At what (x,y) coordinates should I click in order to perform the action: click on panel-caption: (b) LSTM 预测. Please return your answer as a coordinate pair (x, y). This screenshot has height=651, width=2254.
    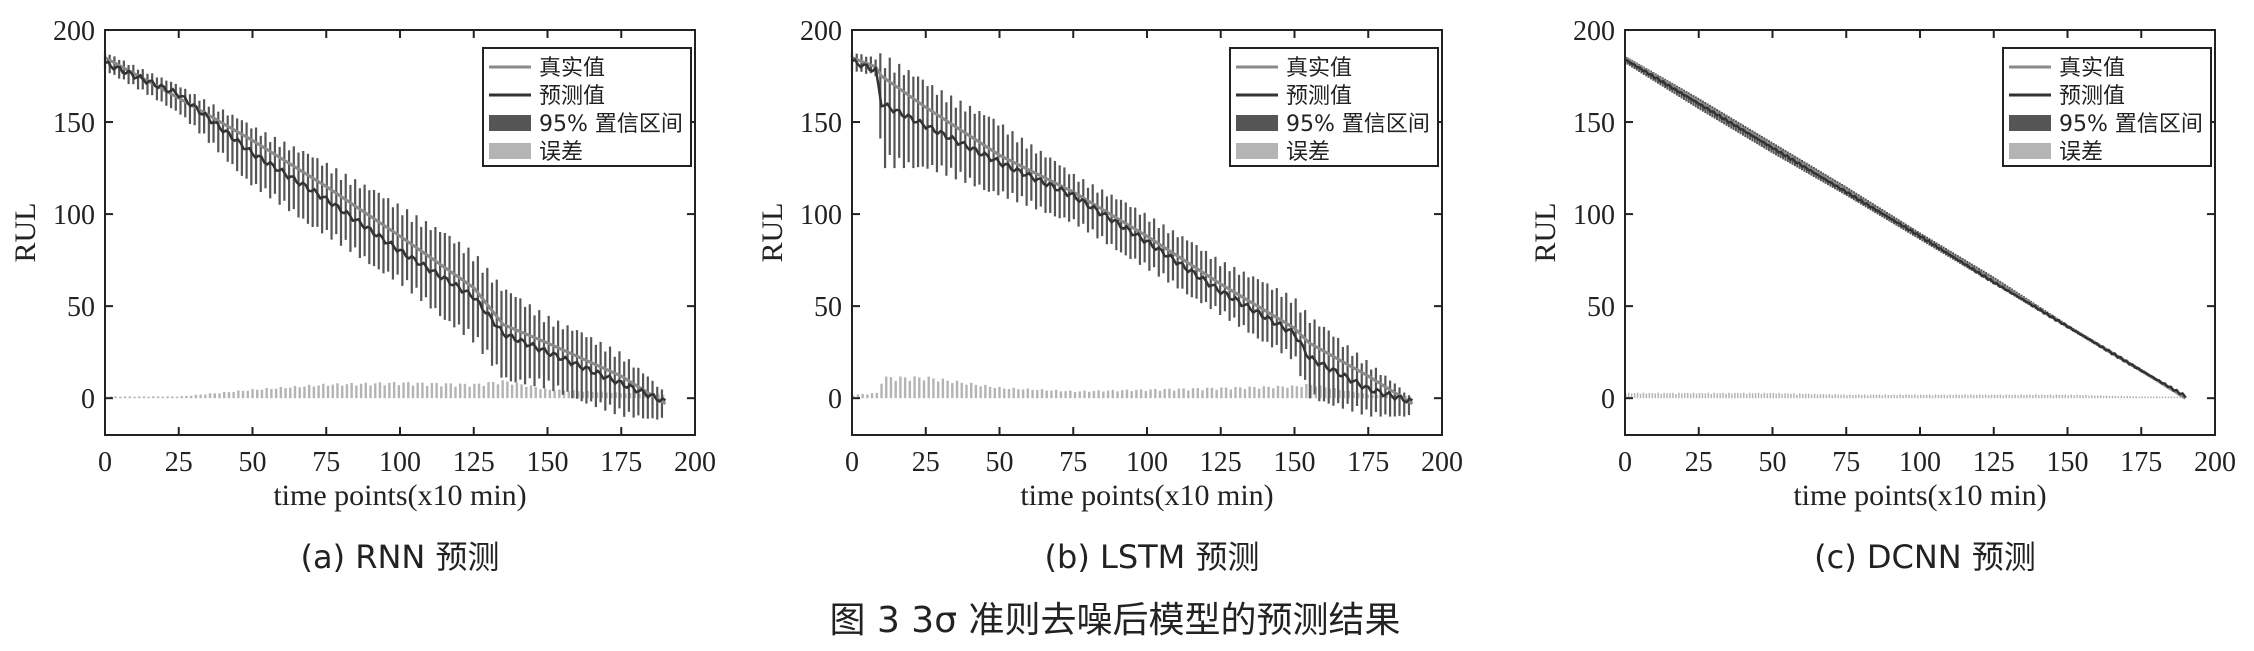
    Looking at the image, I should click on (1152, 557).